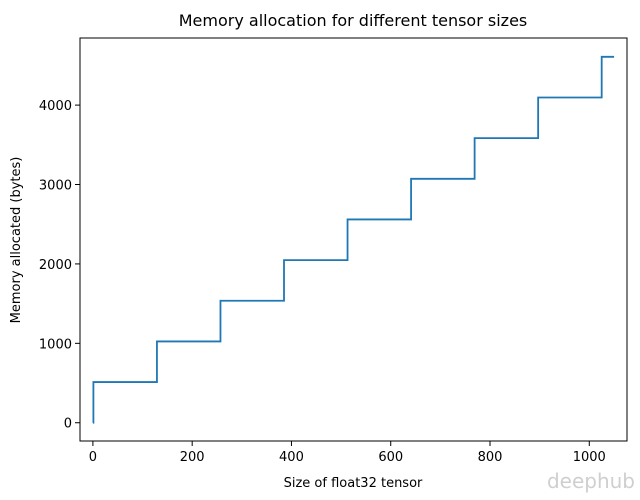 The image size is (640, 500). Describe the element at coordinates (55, 265) in the screenshot. I see `y-tick-label: 2000` at that location.